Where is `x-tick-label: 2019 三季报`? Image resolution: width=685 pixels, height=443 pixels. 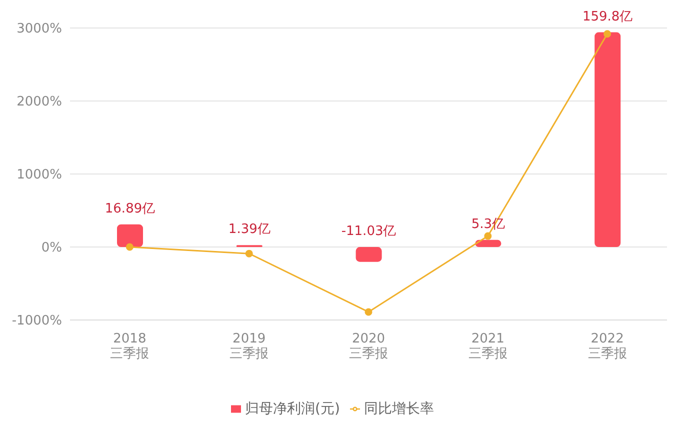 x-tick-label: 2019 三季报 is located at coordinates (249, 346).